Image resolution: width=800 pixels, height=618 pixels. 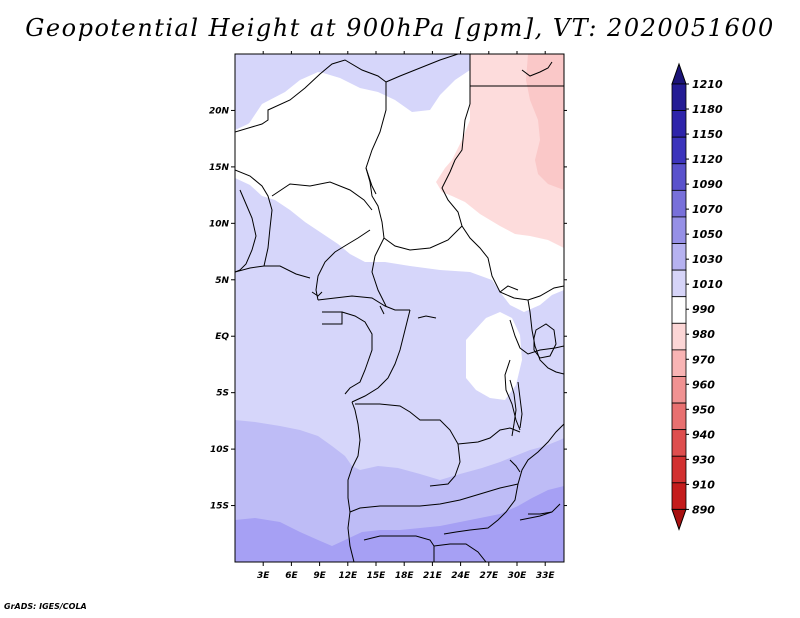 What do you see at coordinates (707, 134) in the screenshot?
I see `colorbar-label: 1150` at bounding box center [707, 134].